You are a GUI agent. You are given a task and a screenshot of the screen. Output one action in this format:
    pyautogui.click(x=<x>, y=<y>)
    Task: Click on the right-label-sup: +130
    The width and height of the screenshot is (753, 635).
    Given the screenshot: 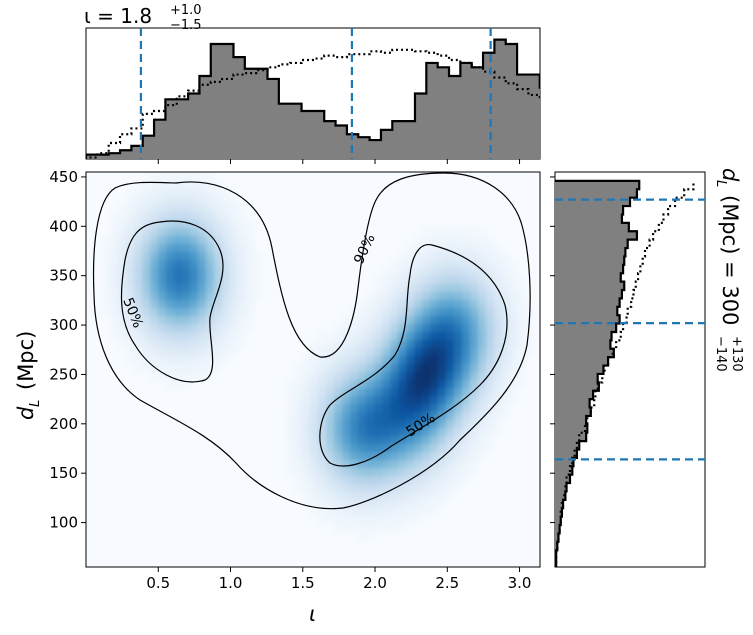 What is the action you would take?
    pyautogui.click(x=736, y=354)
    